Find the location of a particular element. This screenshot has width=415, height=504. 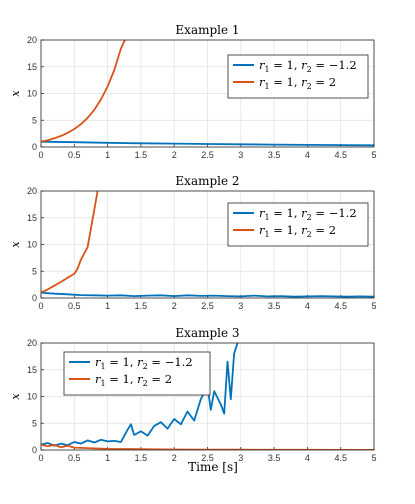

chart-title: Example 3 is located at coordinates (207, 333).